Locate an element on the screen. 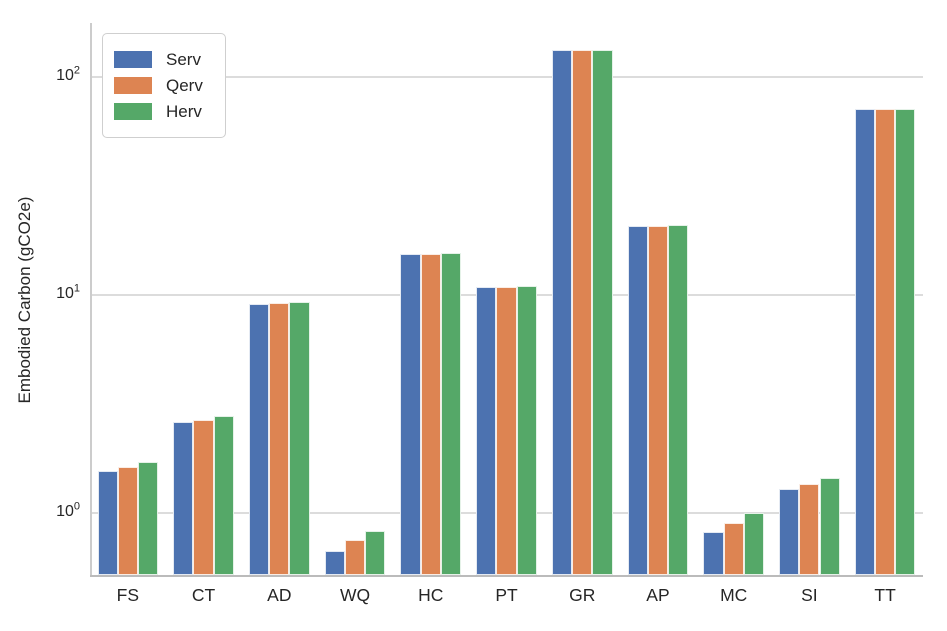  y-tick-label: 10⁰ is located at coordinates (68, 510).